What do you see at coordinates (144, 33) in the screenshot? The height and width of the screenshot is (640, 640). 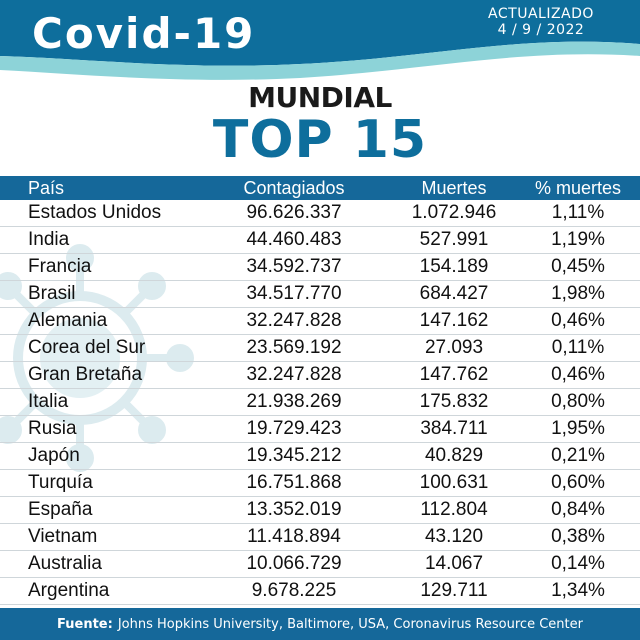 I see `brand-title: Covid-19` at bounding box center [144, 33].